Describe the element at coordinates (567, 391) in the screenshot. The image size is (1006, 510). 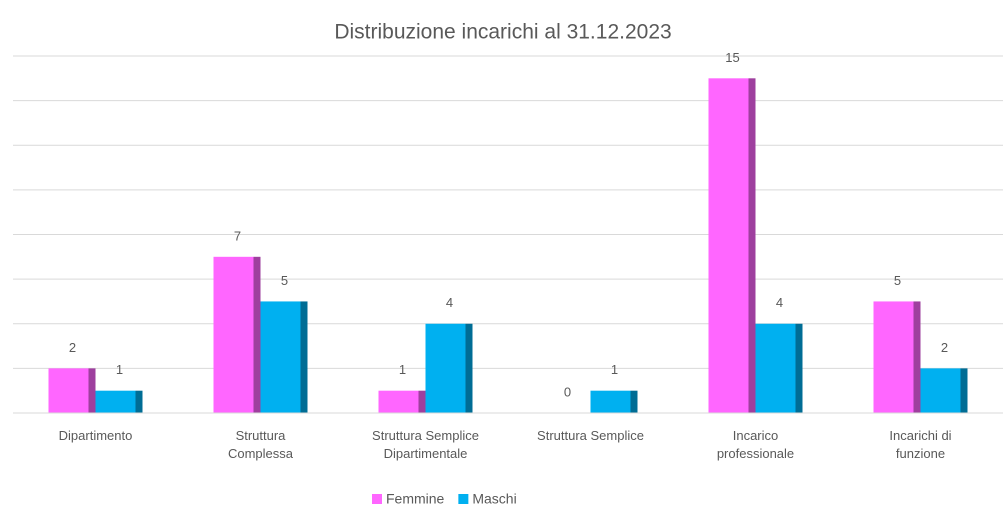
I see `data-label: 0` at that location.